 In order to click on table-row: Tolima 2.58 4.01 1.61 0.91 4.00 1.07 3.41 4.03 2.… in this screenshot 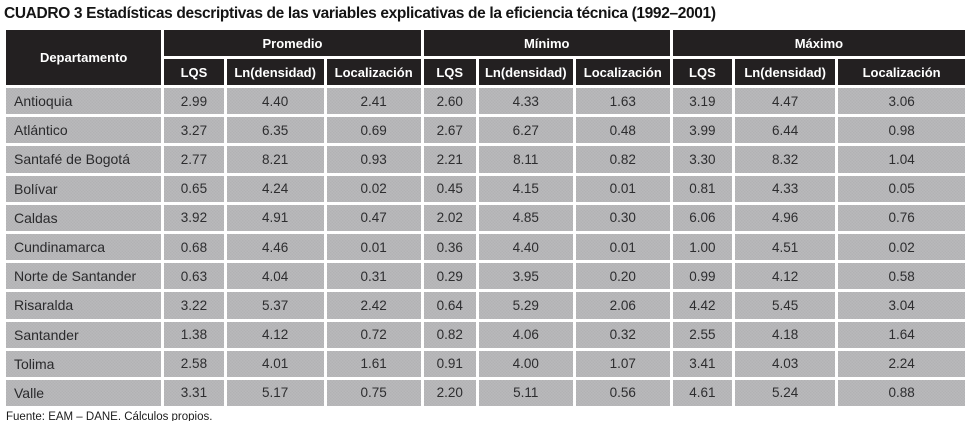, I will do `click(485, 363)`.